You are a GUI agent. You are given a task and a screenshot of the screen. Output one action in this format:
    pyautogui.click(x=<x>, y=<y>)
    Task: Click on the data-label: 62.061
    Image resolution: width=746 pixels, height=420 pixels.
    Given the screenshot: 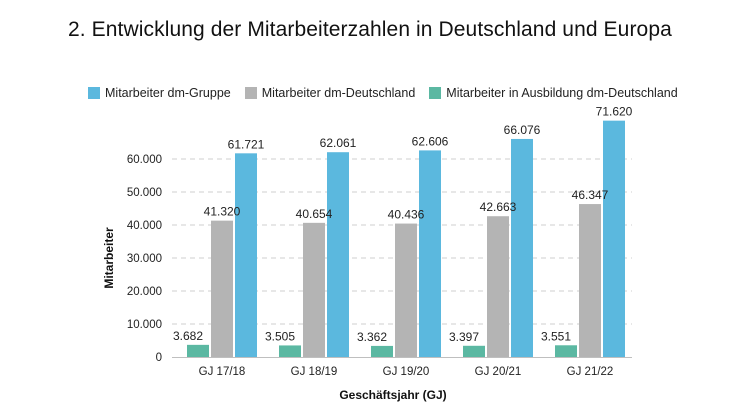 What is the action you would take?
    pyautogui.click(x=338, y=143)
    